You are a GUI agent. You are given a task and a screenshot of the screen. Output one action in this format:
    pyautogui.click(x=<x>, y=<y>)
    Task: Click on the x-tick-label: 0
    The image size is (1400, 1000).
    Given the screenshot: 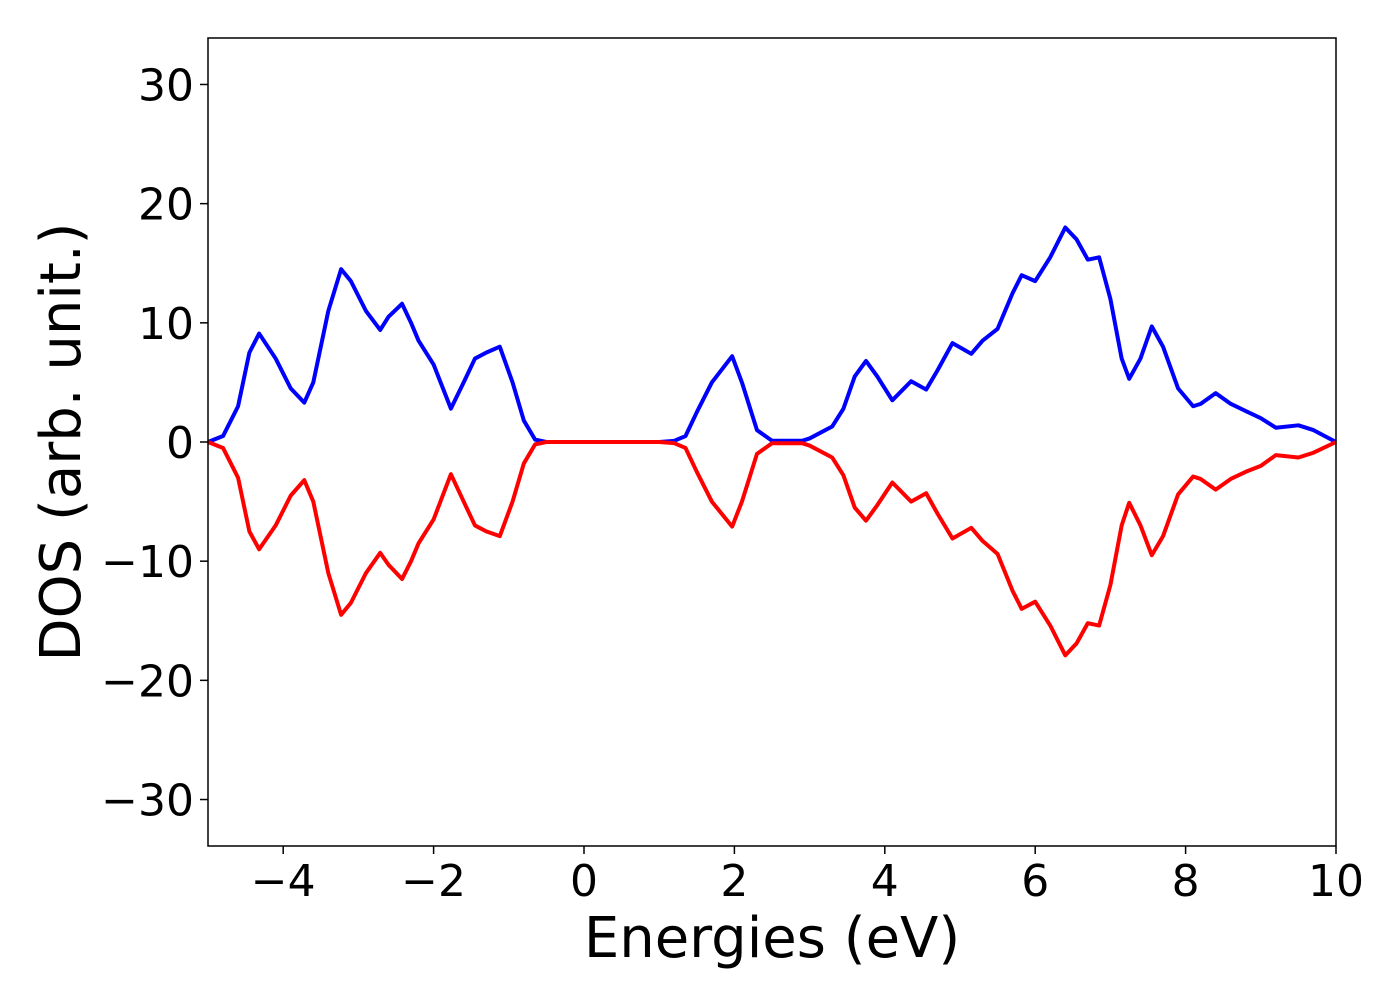 What is the action you would take?
    pyautogui.click(x=584, y=881)
    